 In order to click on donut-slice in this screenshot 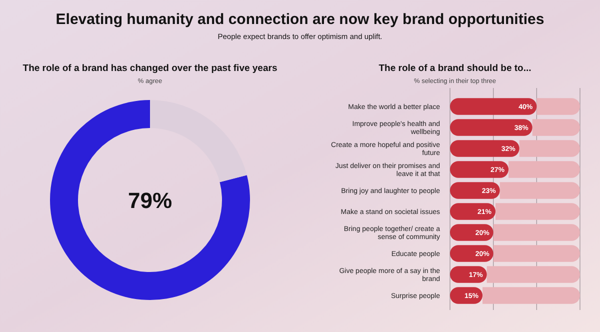, I will do `click(198, 141)`.